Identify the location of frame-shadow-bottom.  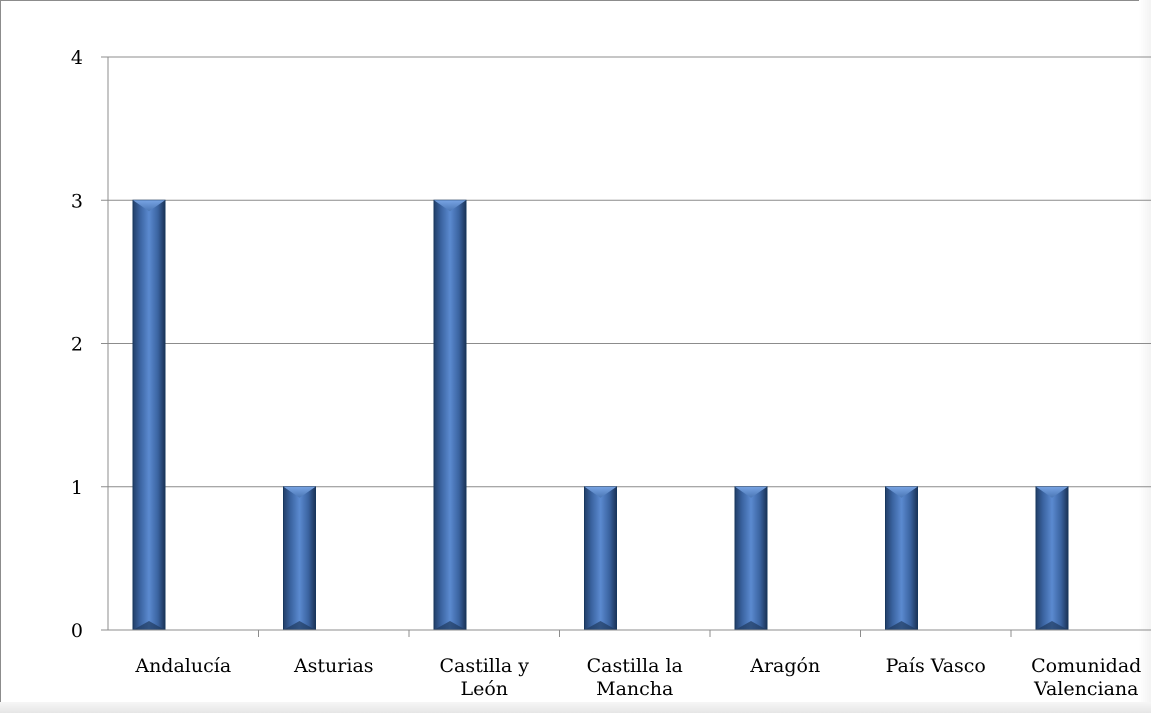
(575, 707).